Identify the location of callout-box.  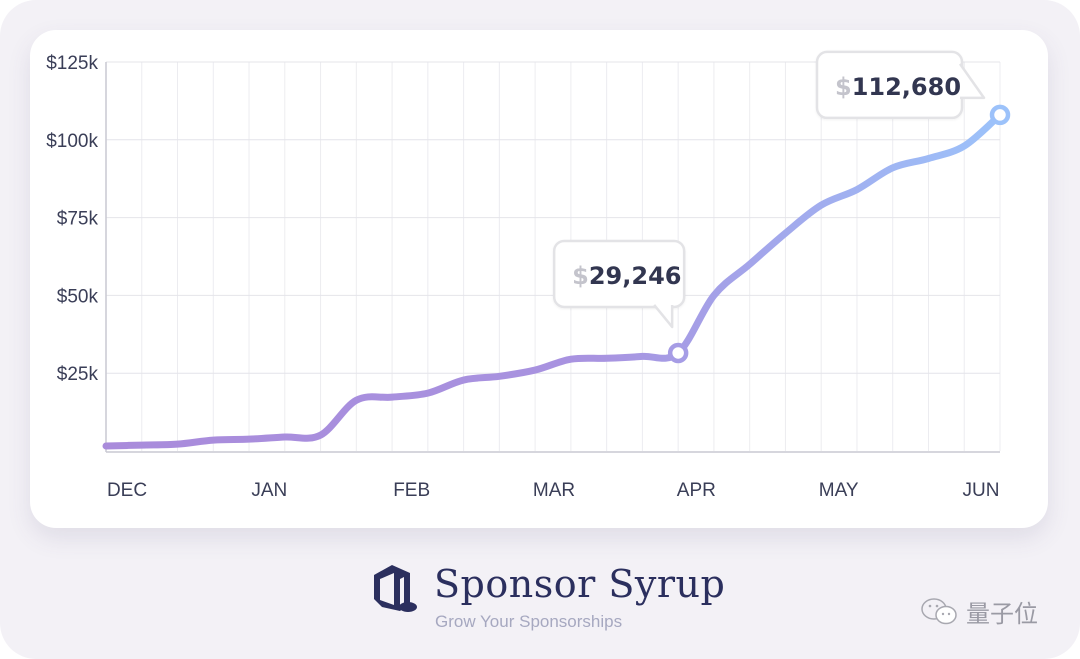
(619, 274).